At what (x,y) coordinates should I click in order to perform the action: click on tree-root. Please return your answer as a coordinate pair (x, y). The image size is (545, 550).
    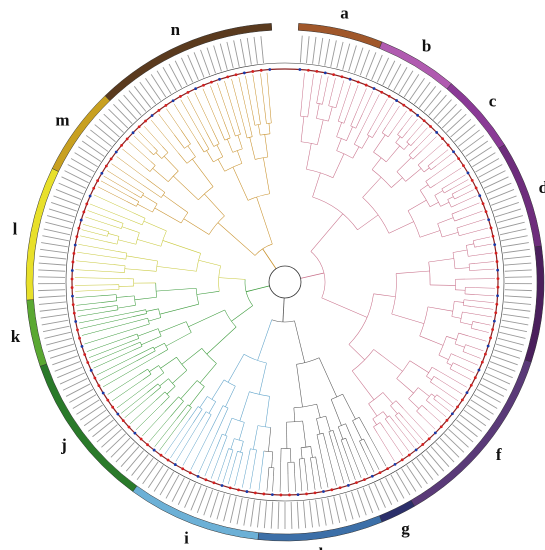
    Looking at the image, I should click on (285, 282).